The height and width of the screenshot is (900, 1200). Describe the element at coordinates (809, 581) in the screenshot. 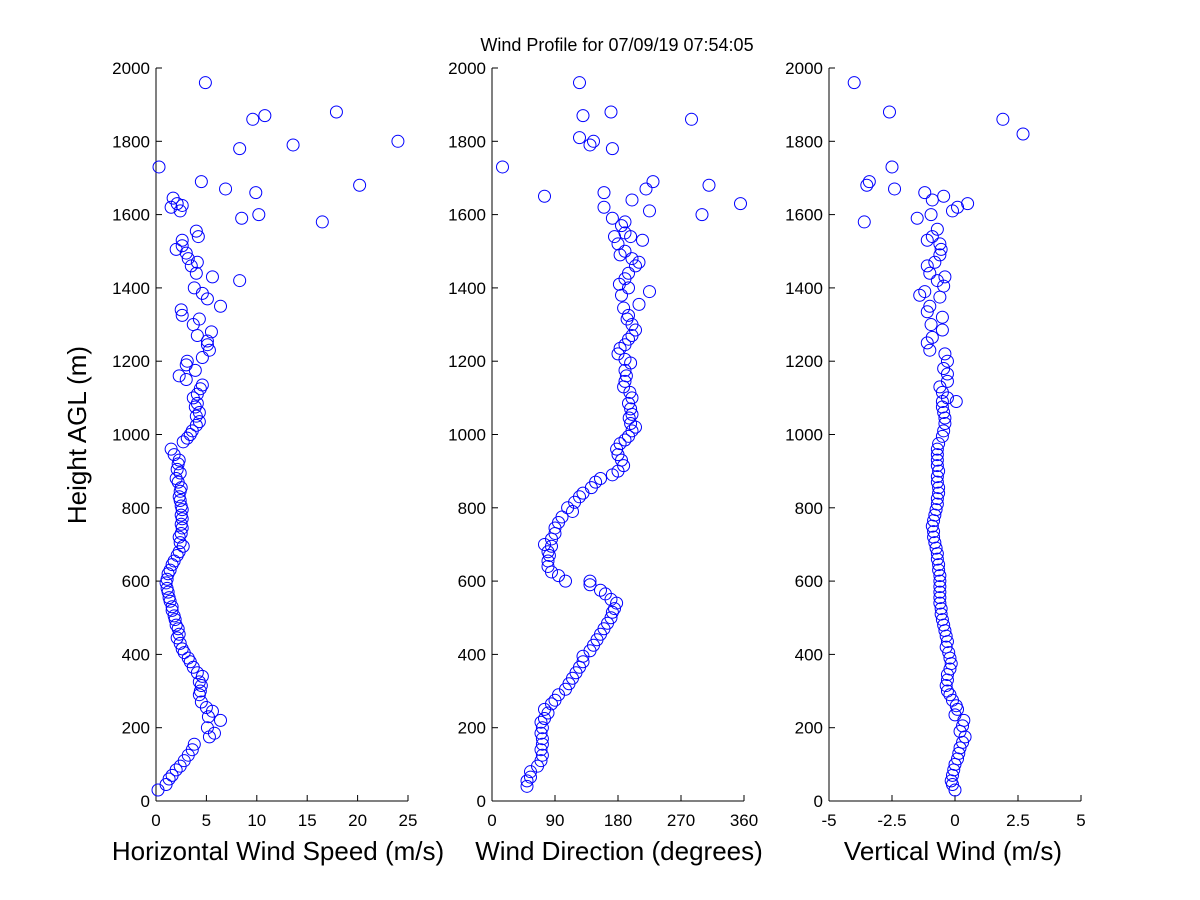

I see `y-tick-label: 600` at that location.